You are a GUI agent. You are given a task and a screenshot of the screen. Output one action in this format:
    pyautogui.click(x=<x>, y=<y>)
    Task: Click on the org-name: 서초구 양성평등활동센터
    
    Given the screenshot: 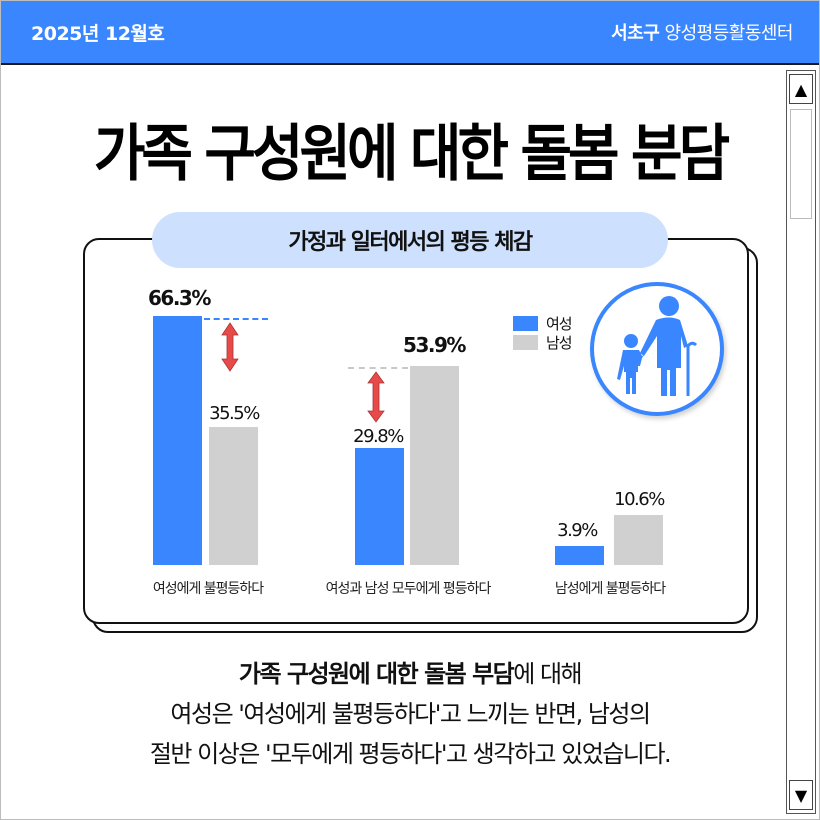 What is the action you would take?
    pyautogui.click(x=702, y=32)
    